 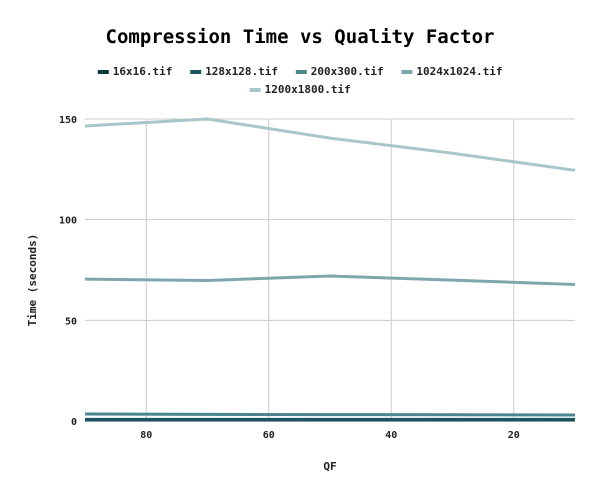 What do you see at coordinates (68, 271) in the screenshot?
I see `y-axis-ticks: 0 50 100 150` at bounding box center [68, 271].